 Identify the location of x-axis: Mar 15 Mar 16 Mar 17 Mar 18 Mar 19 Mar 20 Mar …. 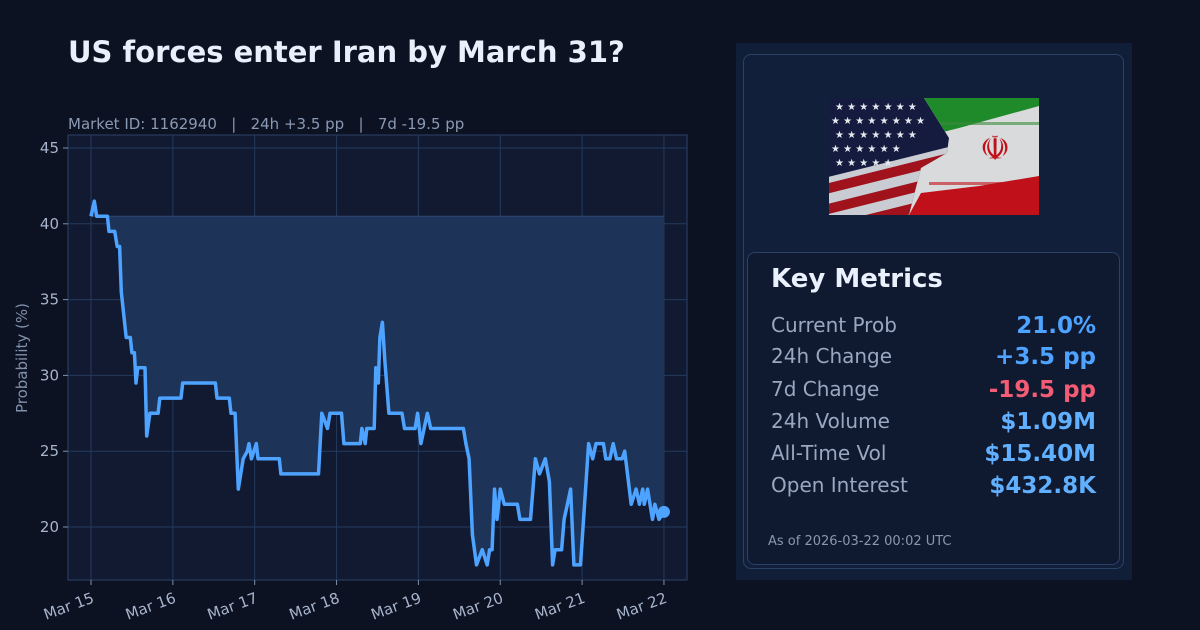
(355, 602).